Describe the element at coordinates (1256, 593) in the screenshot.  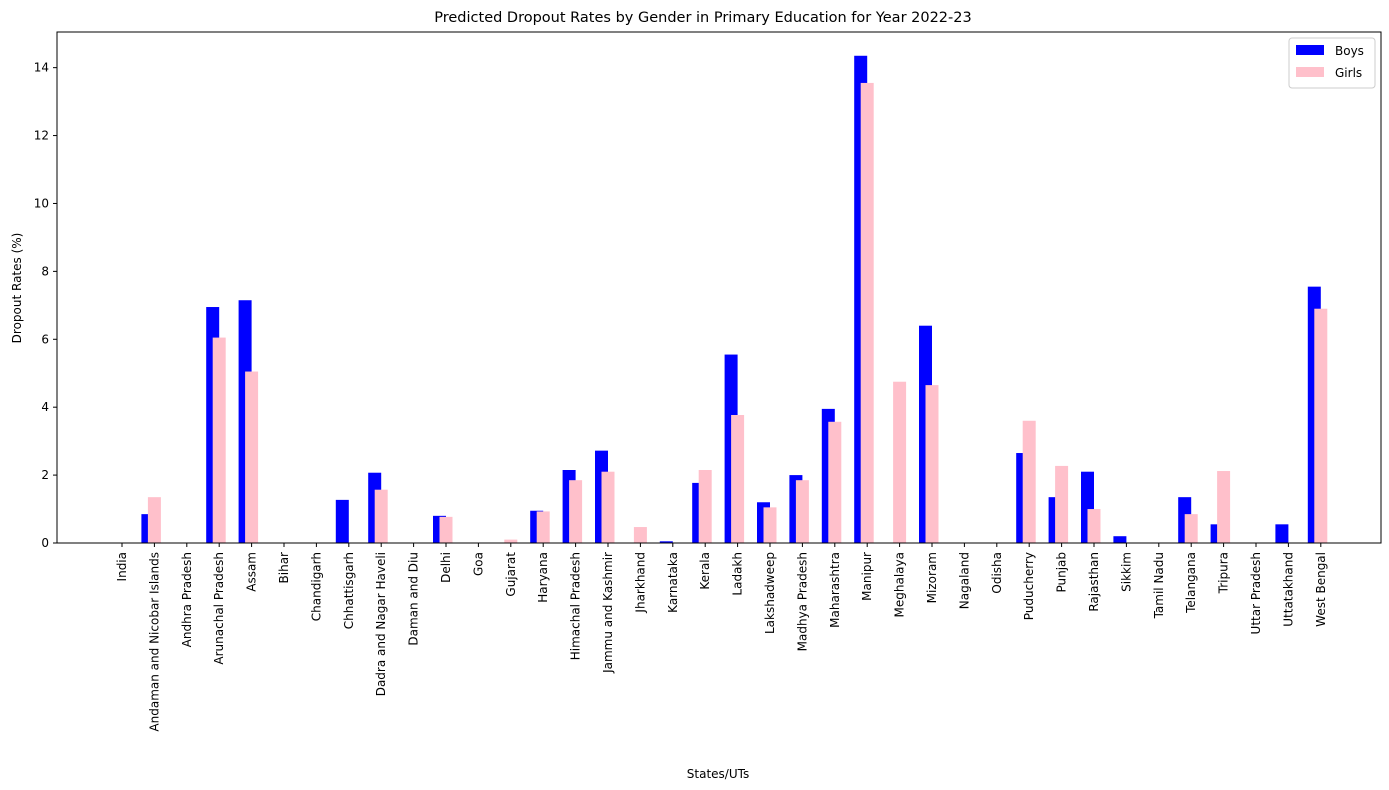
I see `x-tick-label: Uttar Pradesh` at that location.